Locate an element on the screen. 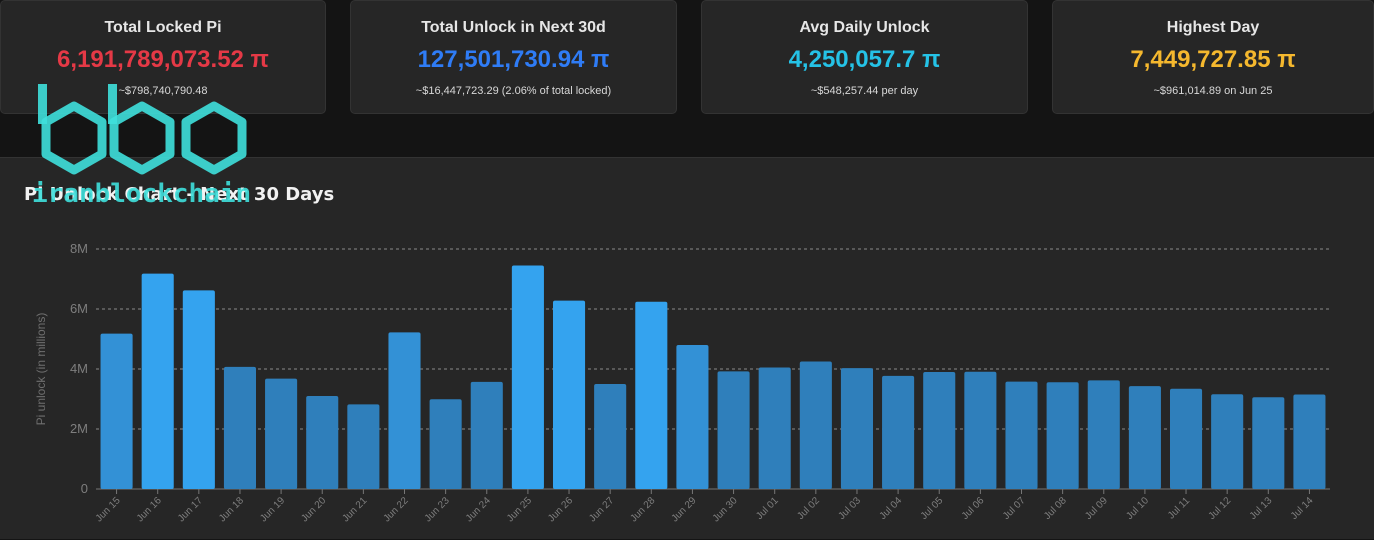 This screenshot has width=1374, height=540. stat-sub: ~$548,257.44 per day is located at coordinates (864, 91).